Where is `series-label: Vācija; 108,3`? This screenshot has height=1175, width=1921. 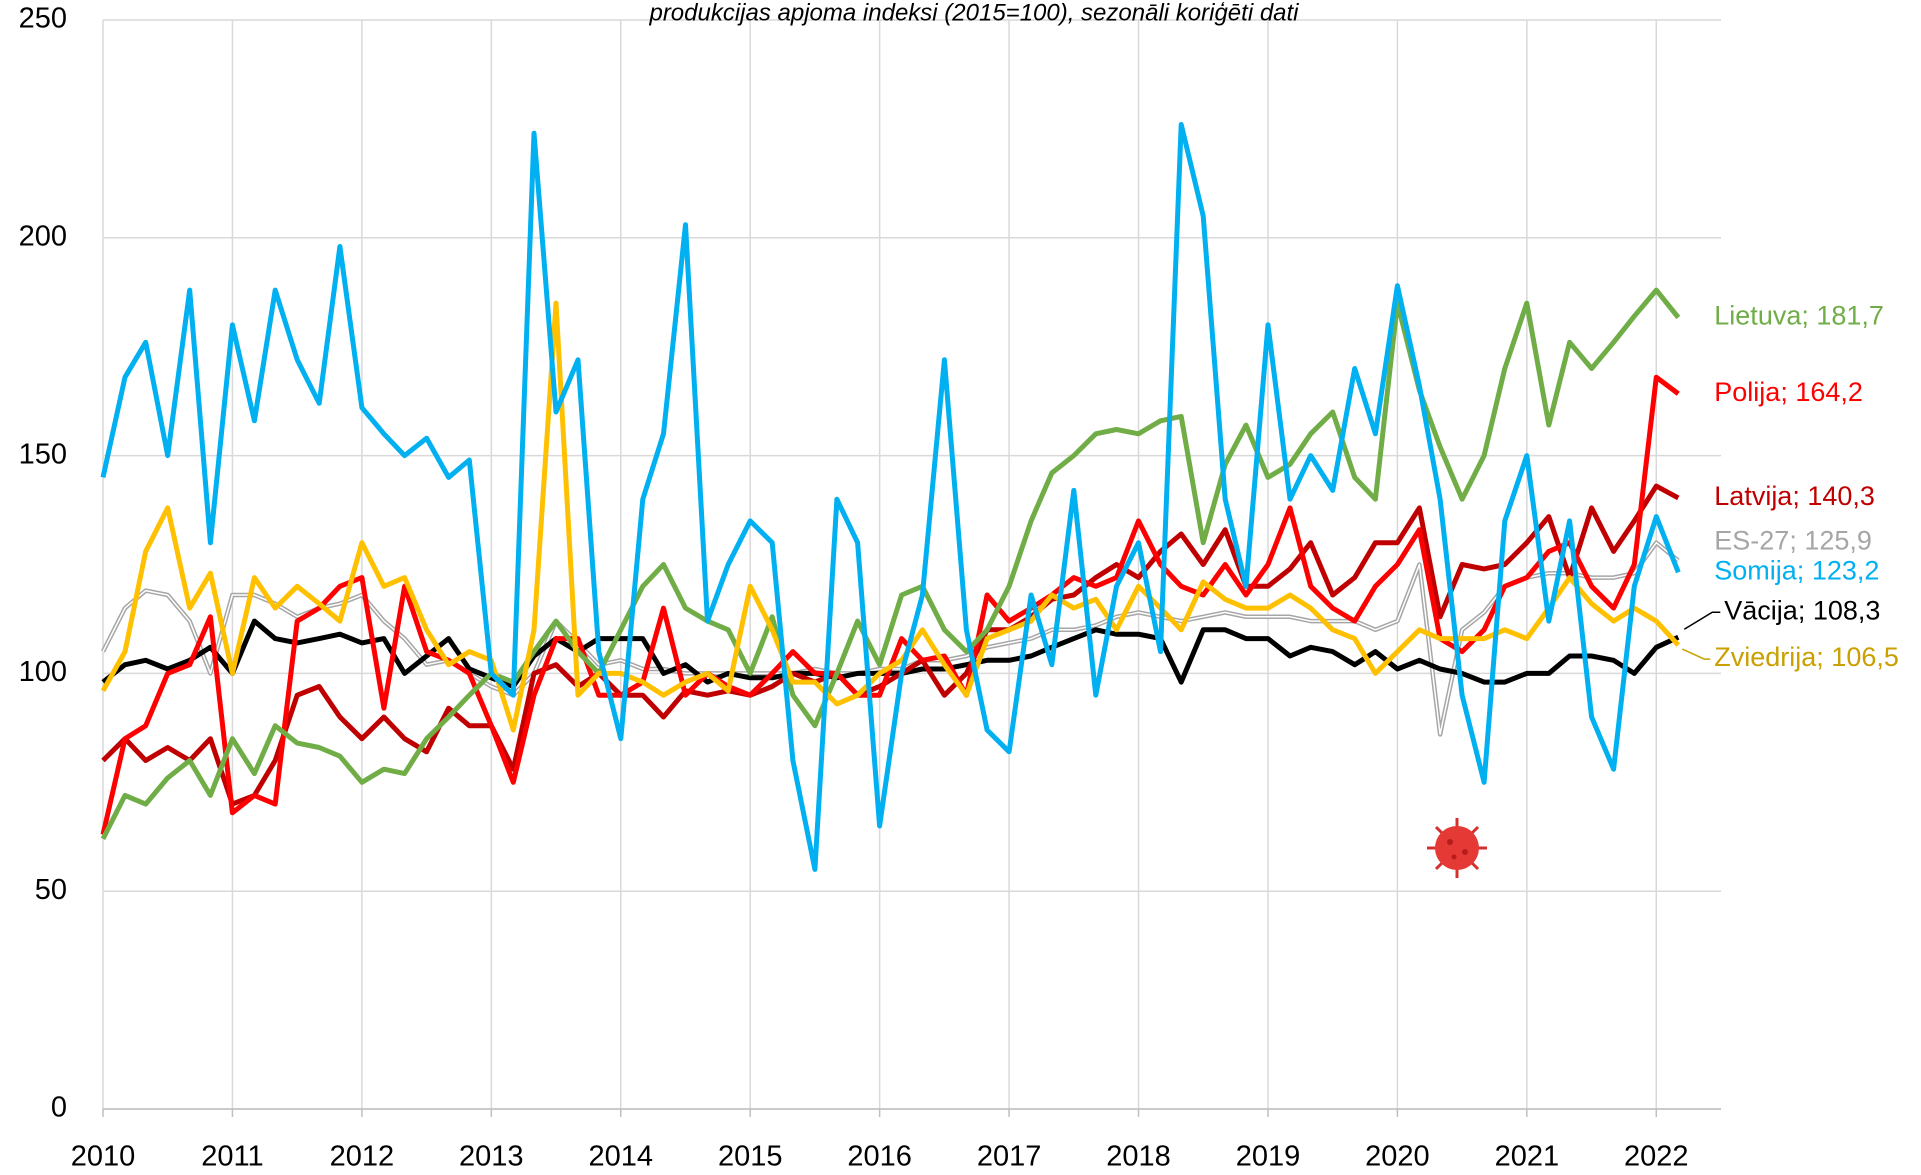
series-label: Vācija; 108,3 is located at coordinates (1802, 610).